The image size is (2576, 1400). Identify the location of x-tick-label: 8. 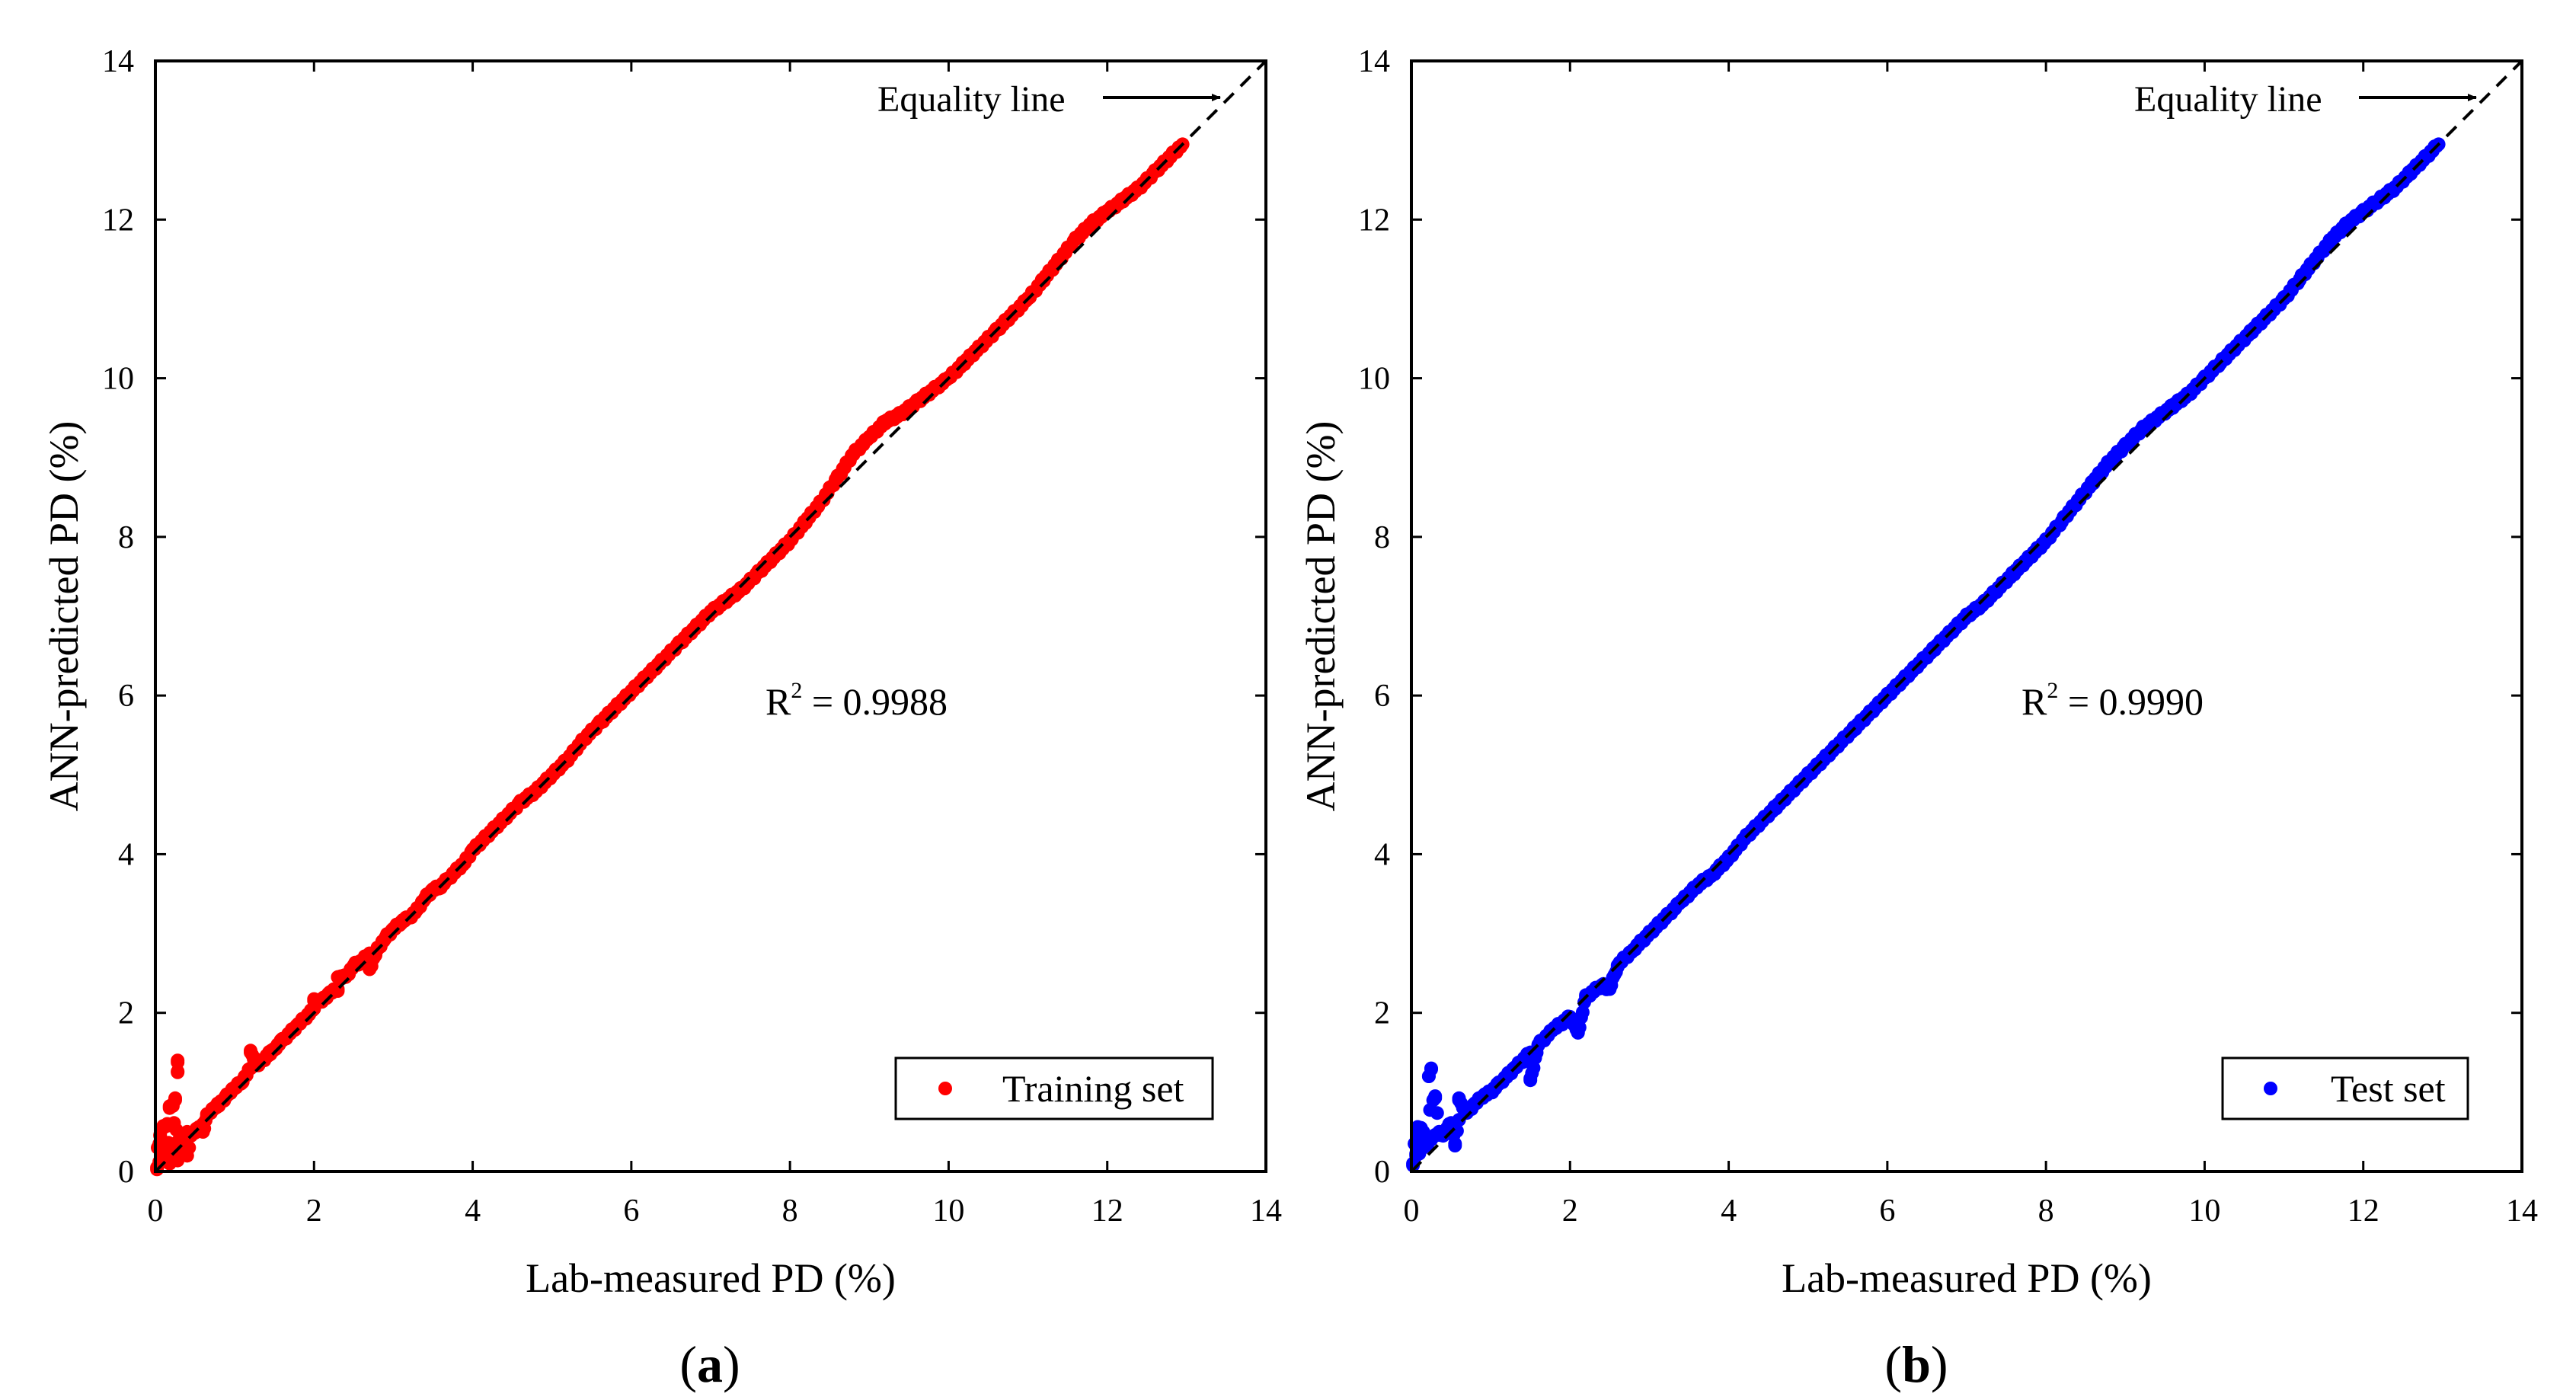
(790, 1211).